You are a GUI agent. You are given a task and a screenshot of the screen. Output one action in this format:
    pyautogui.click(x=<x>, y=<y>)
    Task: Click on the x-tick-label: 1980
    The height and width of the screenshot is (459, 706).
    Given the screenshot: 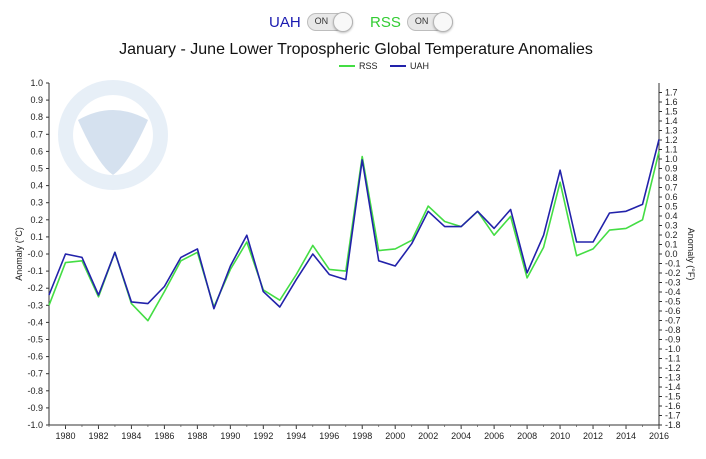 What is the action you would take?
    pyautogui.click(x=65, y=436)
    